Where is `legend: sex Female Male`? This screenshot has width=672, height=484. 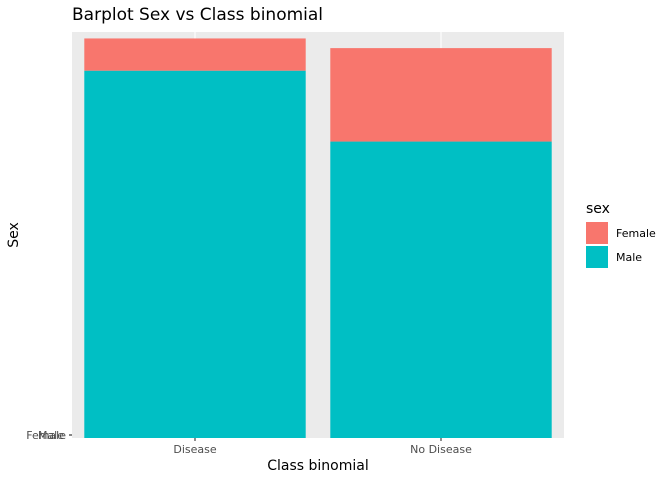
legend: sex Female Male is located at coordinates (621, 234).